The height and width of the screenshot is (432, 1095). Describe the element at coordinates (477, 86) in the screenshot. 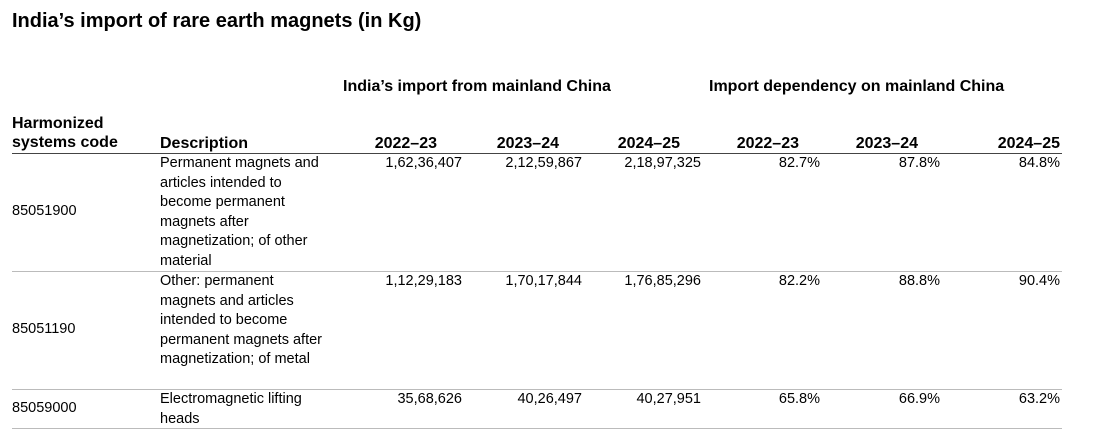

I see `group-header: India’s import from mainland China` at that location.